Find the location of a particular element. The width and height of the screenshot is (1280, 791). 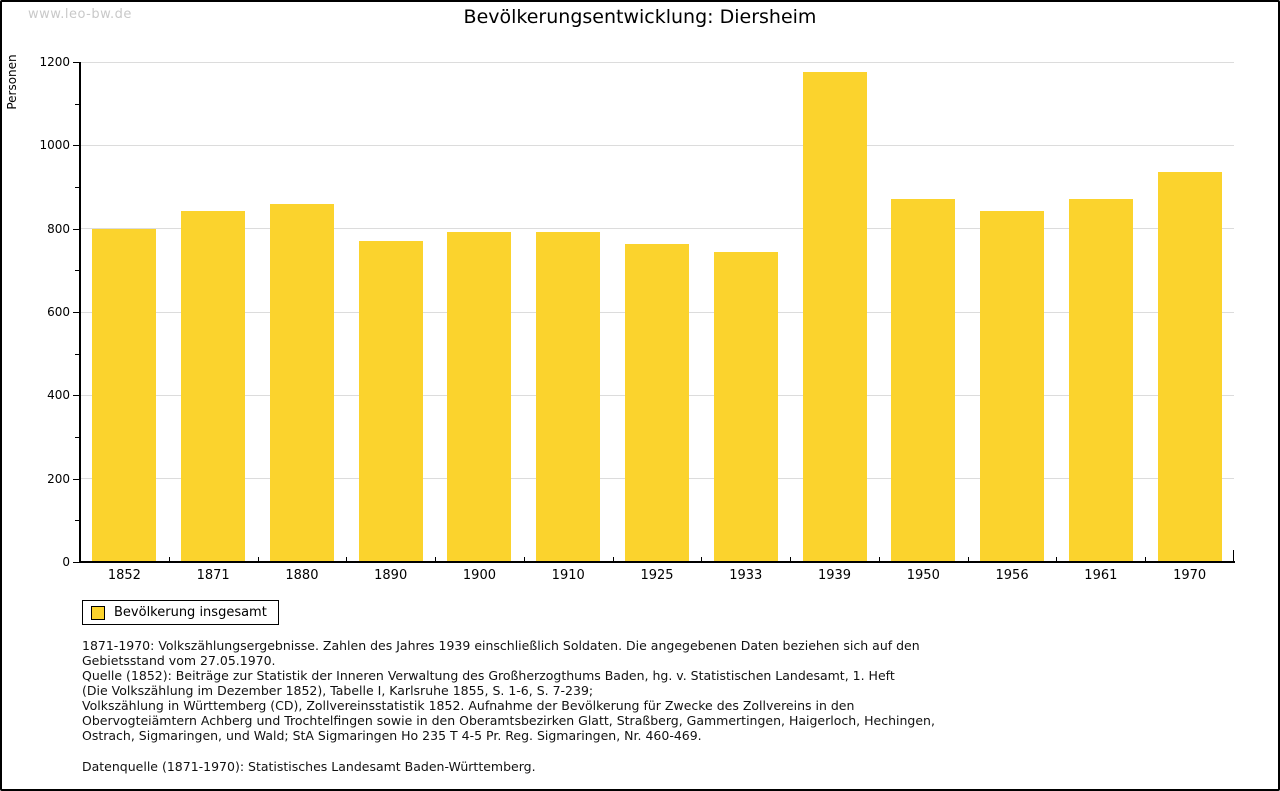

x-tick-label-1890: 1890 is located at coordinates (391, 575).